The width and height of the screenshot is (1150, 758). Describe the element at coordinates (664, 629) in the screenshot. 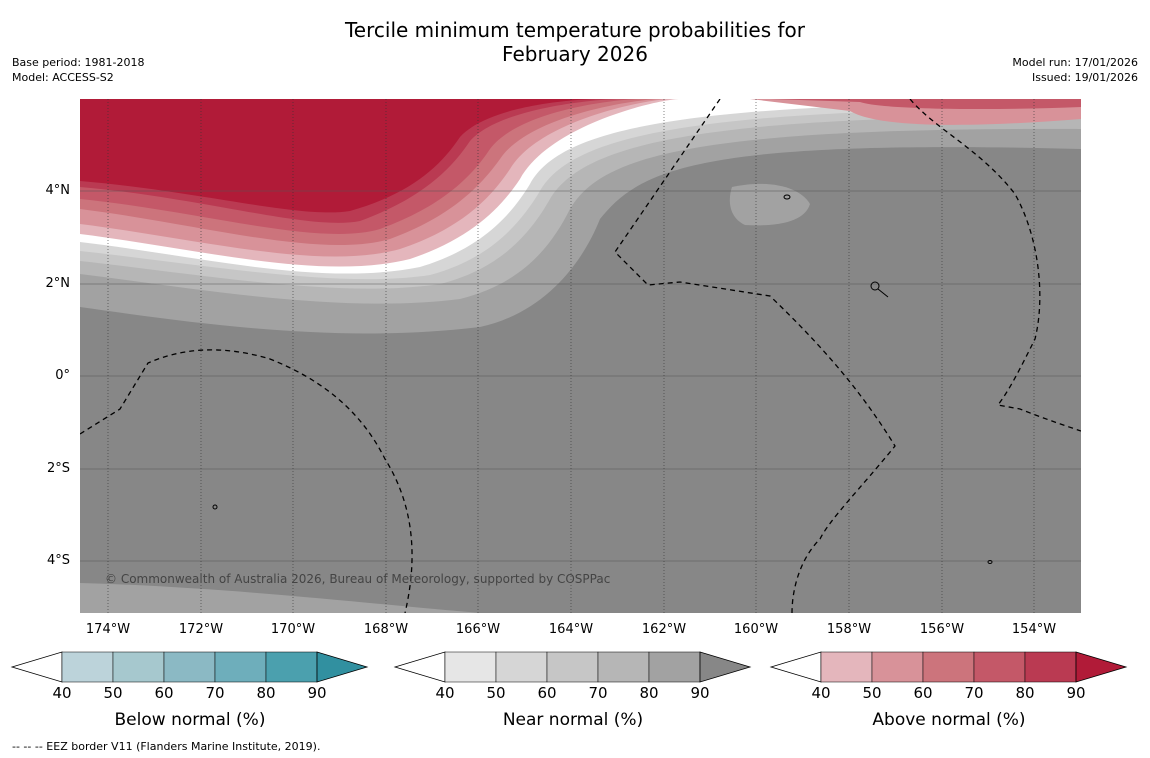

I see `lon-label-162w: 162°W` at that location.